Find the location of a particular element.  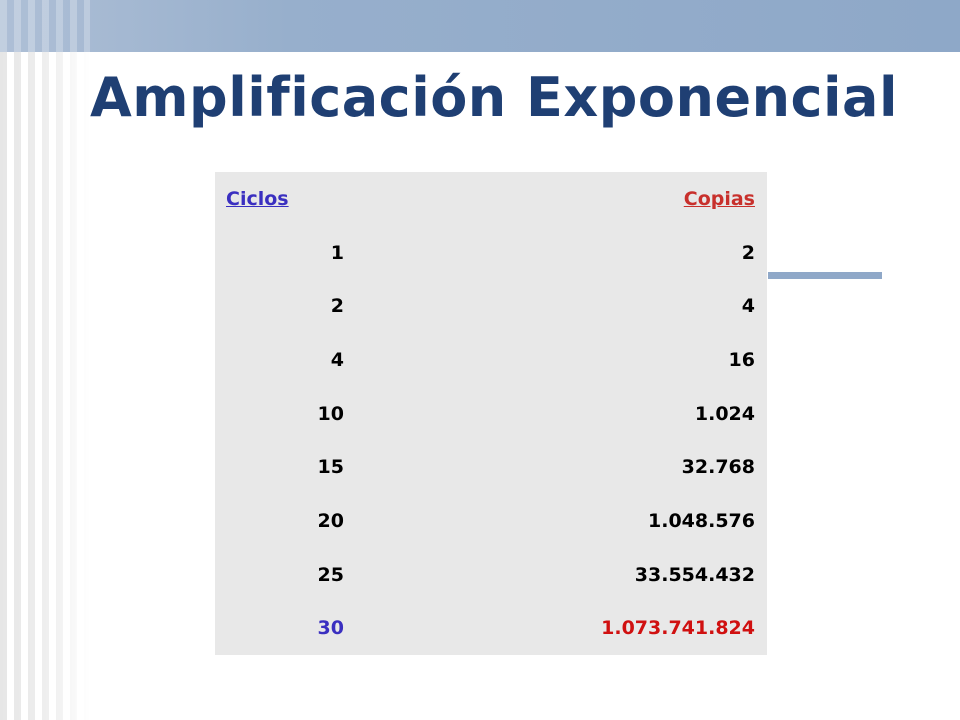

column-header: Ciclos is located at coordinates (257, 198).